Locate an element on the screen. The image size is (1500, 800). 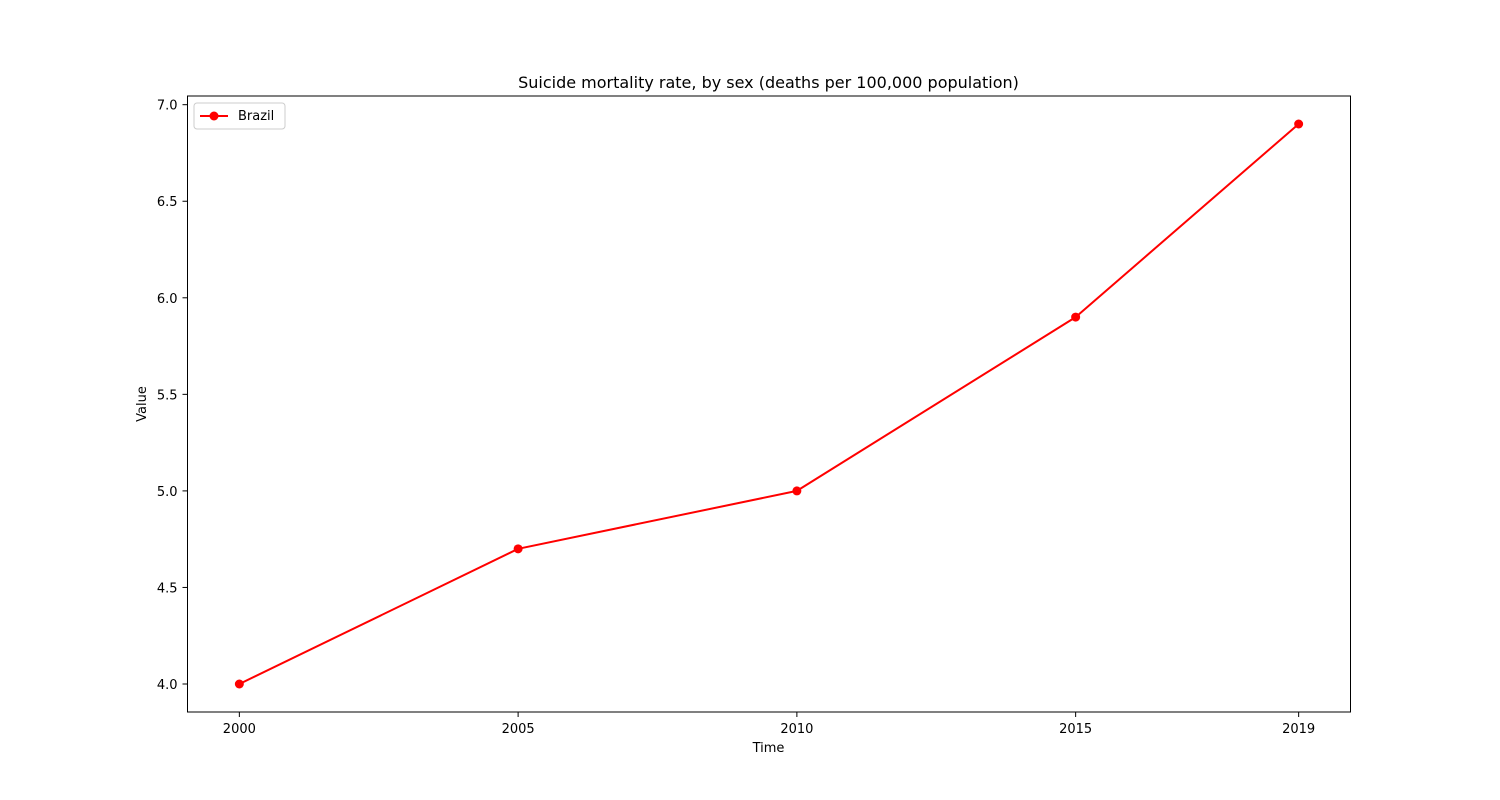
y-axis-label: Value is located at coordinates (142, 404).